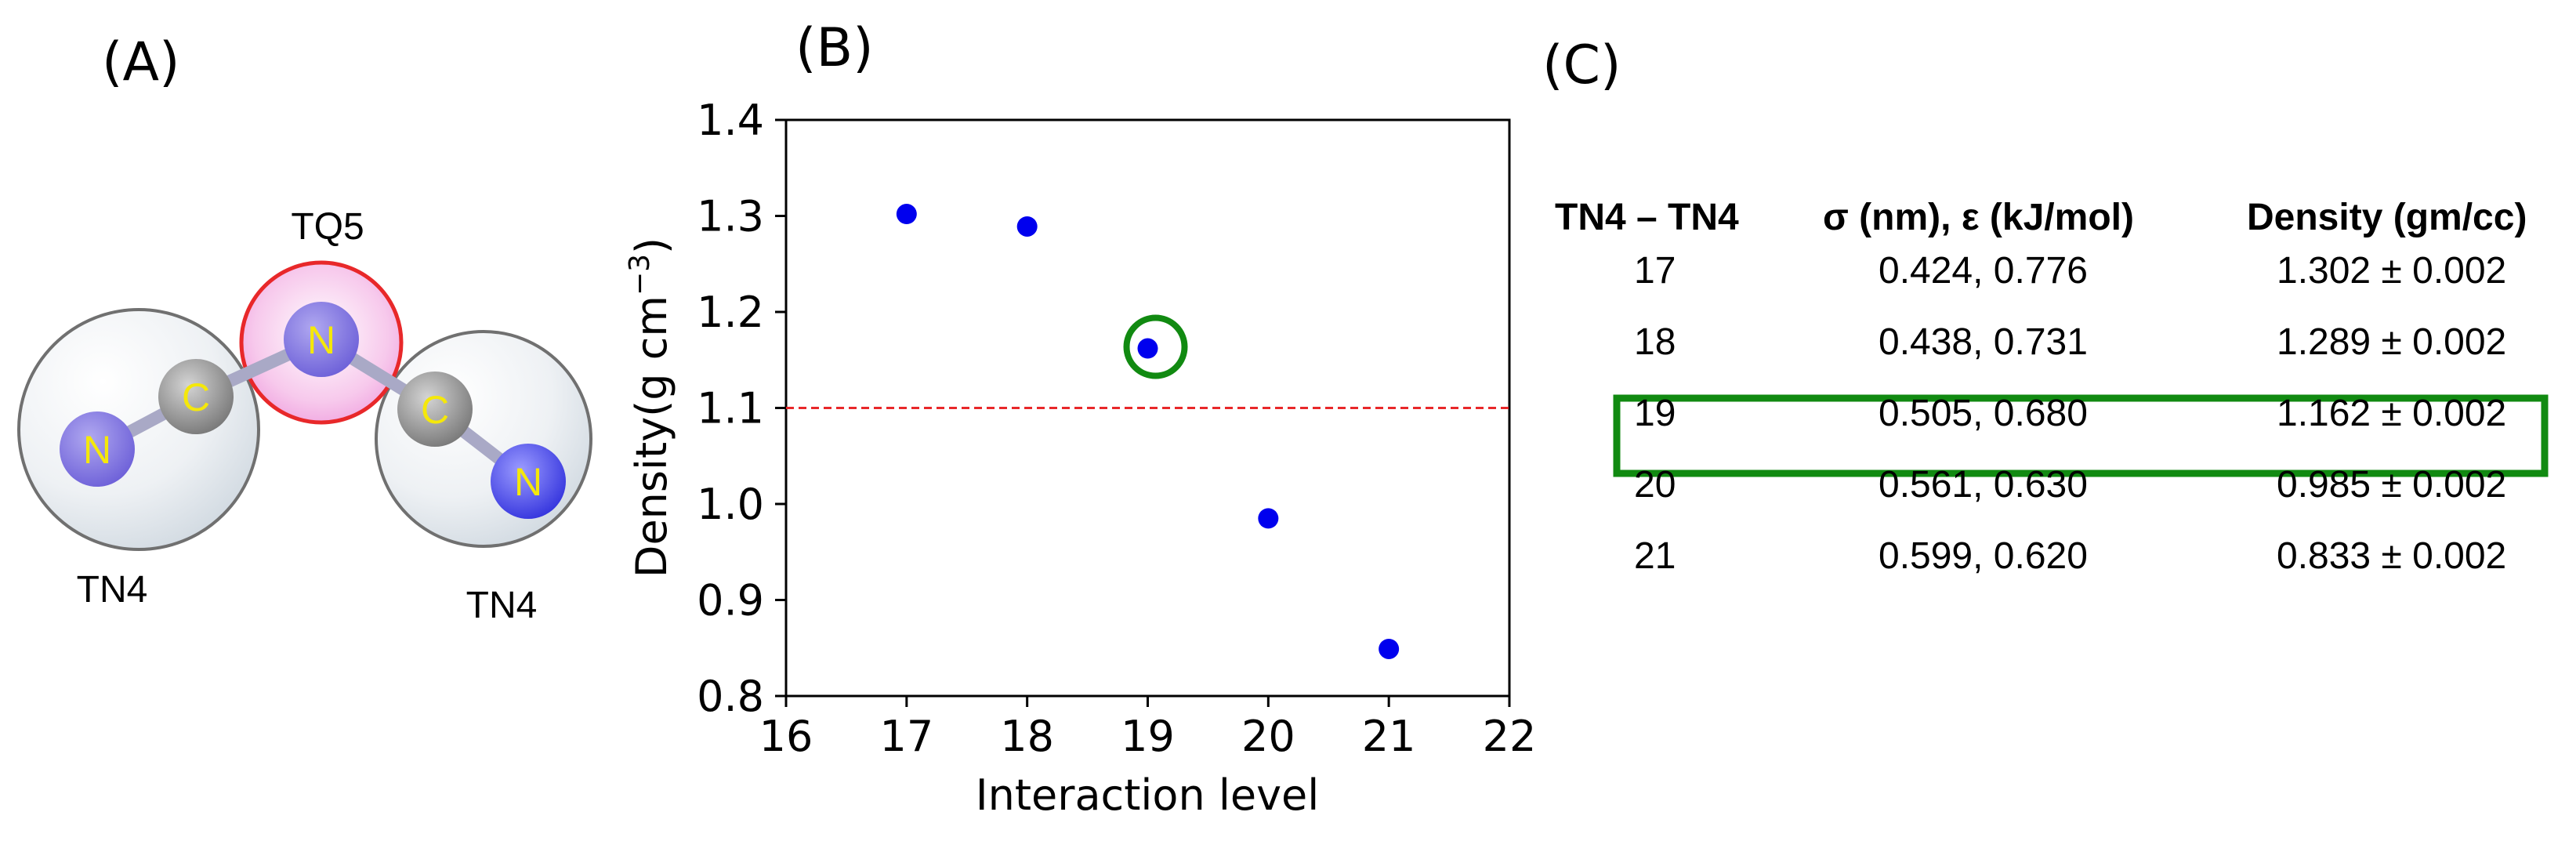 The height and width of the screenshot is (841, 2576). Describe the element at coordinates (2392, 556) in the screenshot. I see `row-density: 0.833 ± 0.002` at that location.